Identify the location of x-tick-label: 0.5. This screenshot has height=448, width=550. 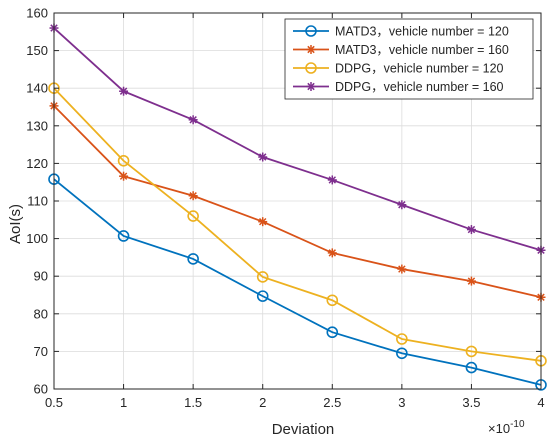
(54, 402).